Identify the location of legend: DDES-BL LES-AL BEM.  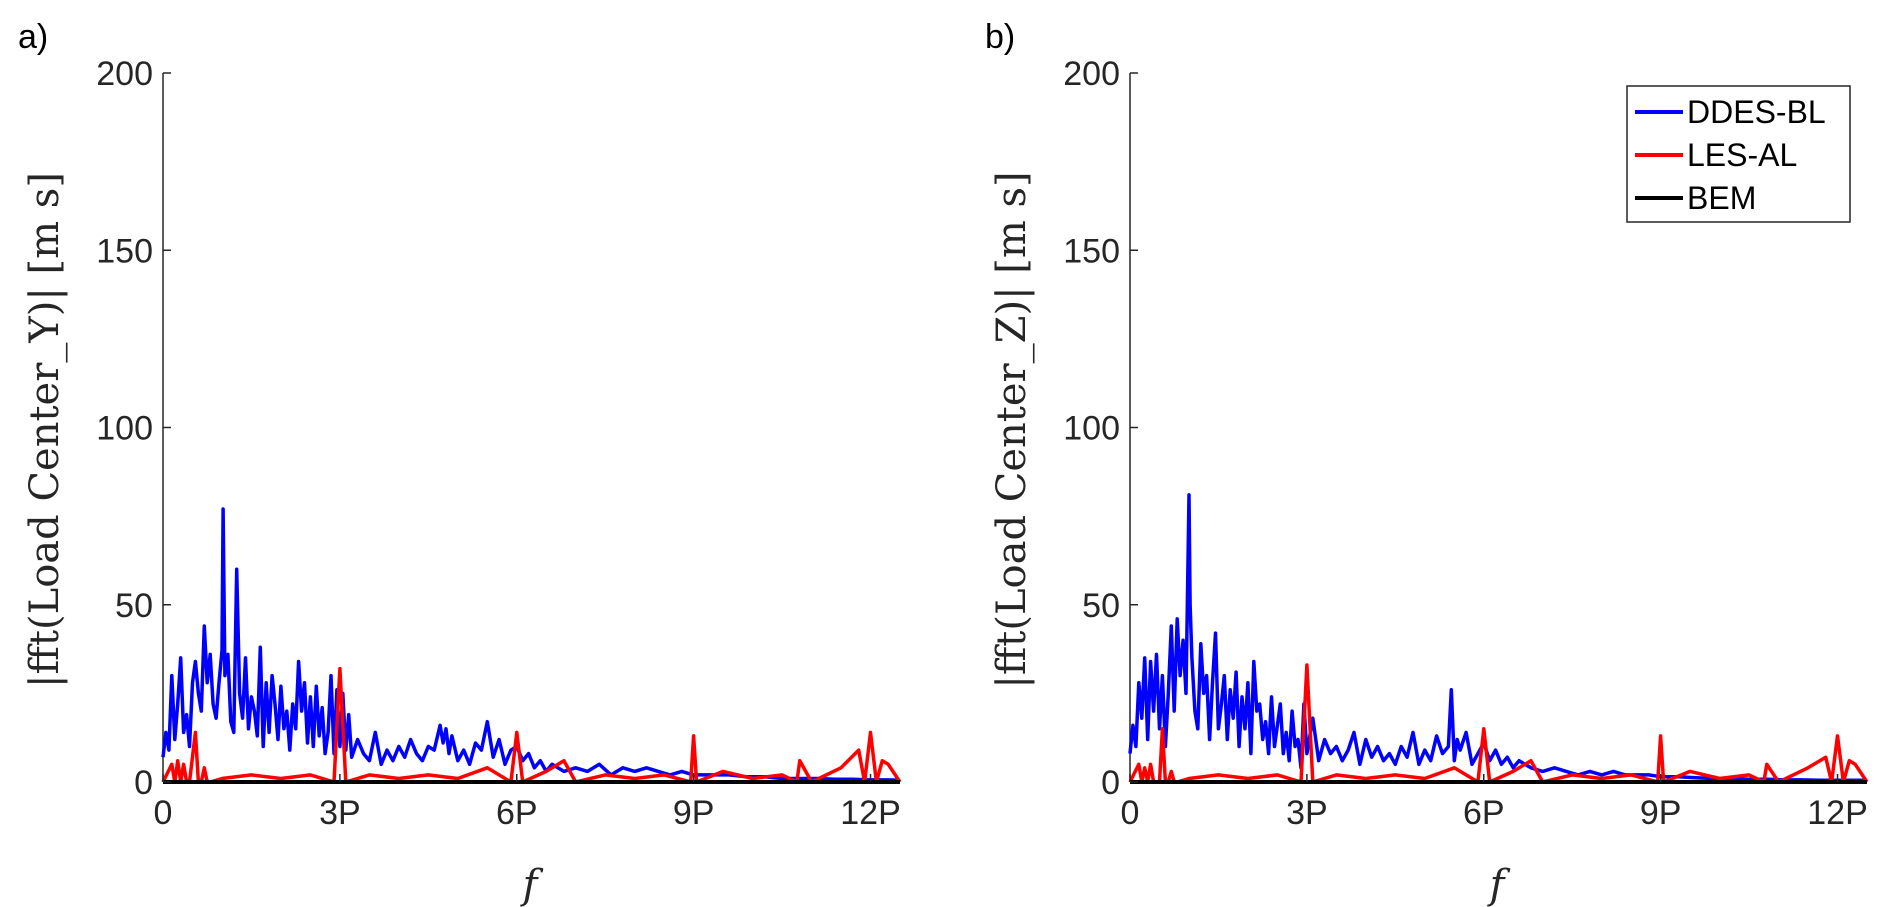
(1738, 154).